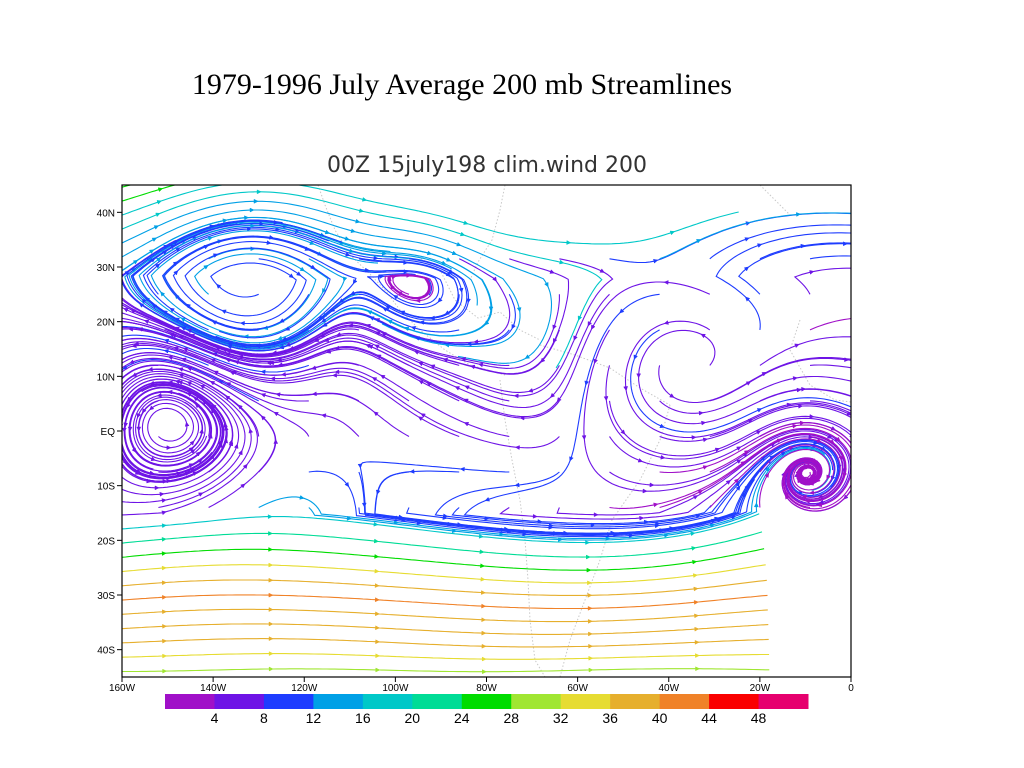  Describe the element at coordinates (487, 165) in the screenshot. I see `plot-title: 00Z 15july198 clim.wind 200` at that location.